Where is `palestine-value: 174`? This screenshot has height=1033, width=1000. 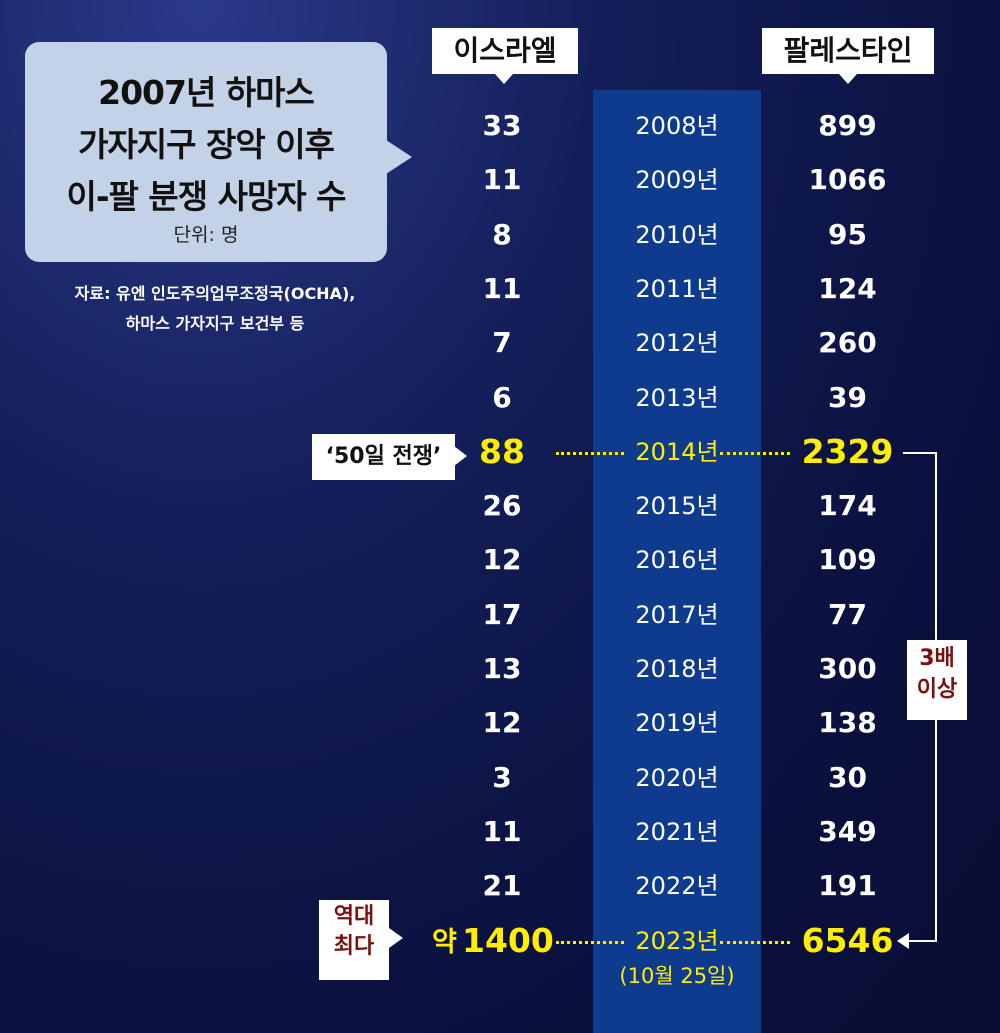 palestine-value: 174 is located at coordinates (847, 506).